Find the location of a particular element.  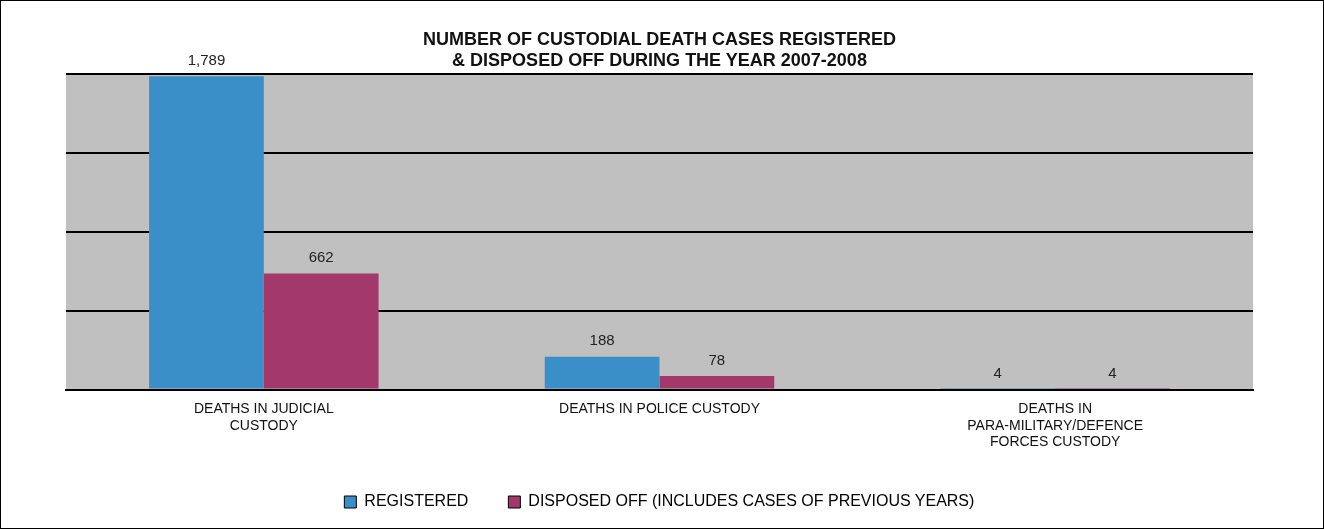

x-tick-label: DEATHS IN POLICE CUSTODY is located at coordinates (660, 407).